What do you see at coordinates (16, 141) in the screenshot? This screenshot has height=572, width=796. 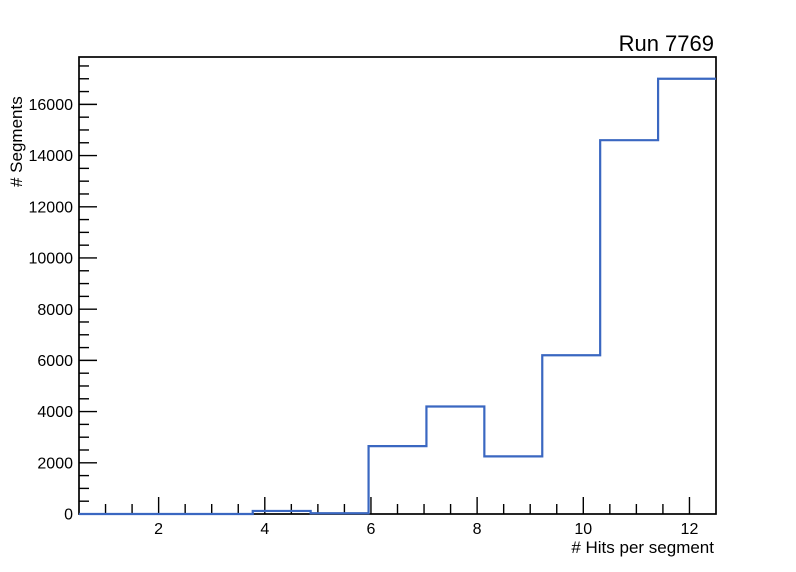 I see `y-axis-title: # Segments` at bounding box center [16, 141].